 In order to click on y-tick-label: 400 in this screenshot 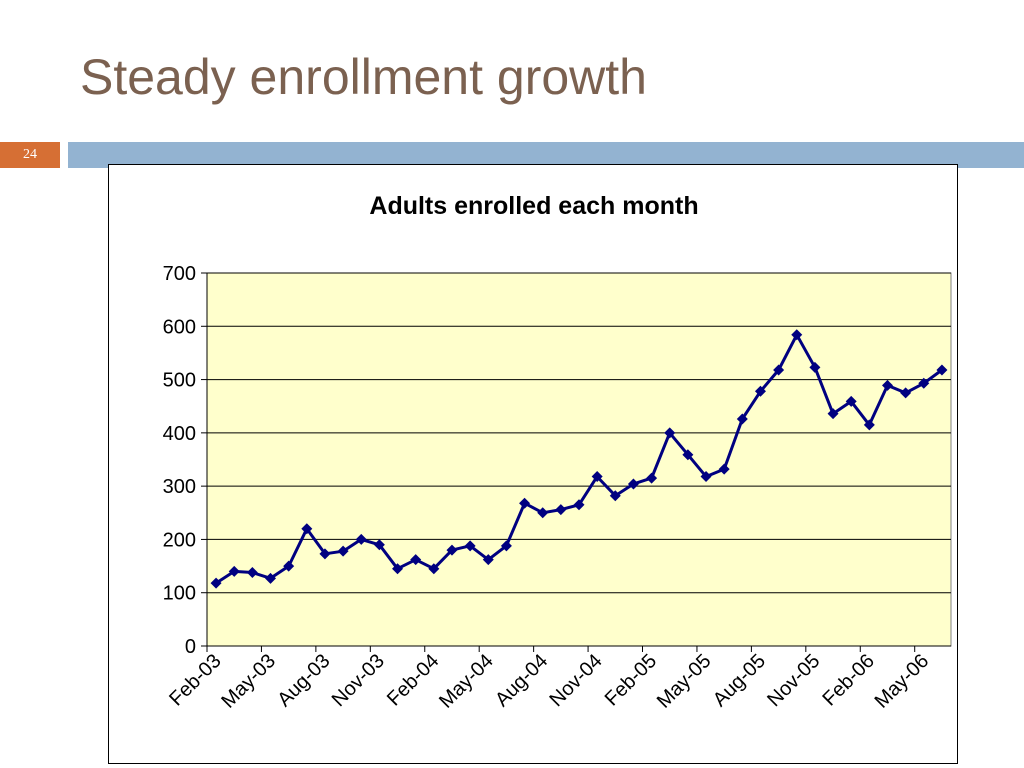, I will do `click(179, 434)`.